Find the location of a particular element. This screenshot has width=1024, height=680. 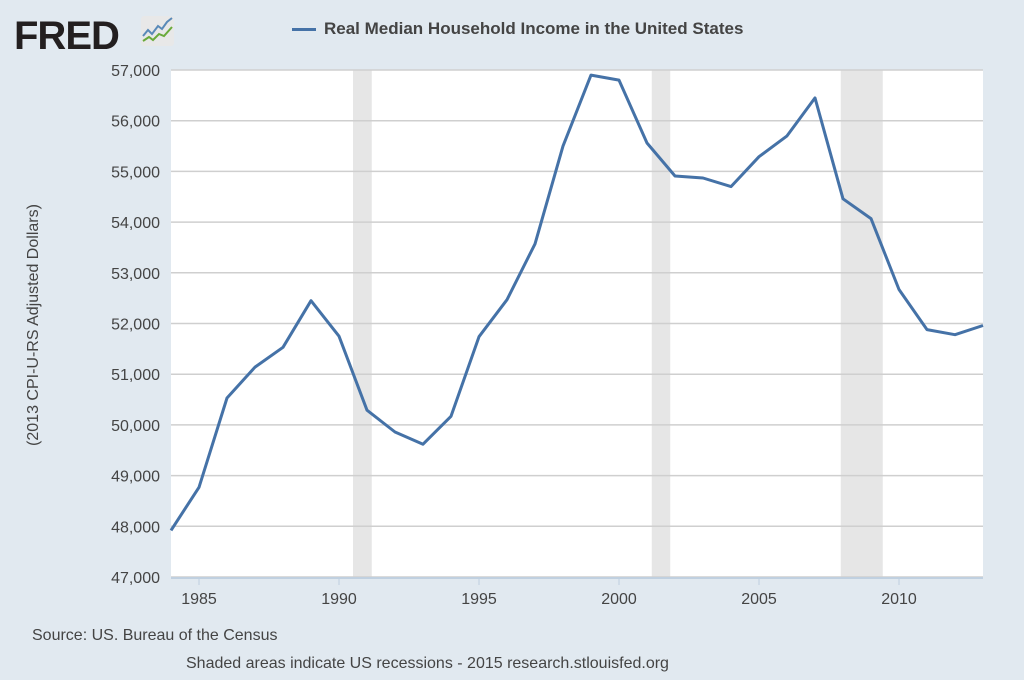

y-tick-label: 57,000 is located at coordinates (135, 71).